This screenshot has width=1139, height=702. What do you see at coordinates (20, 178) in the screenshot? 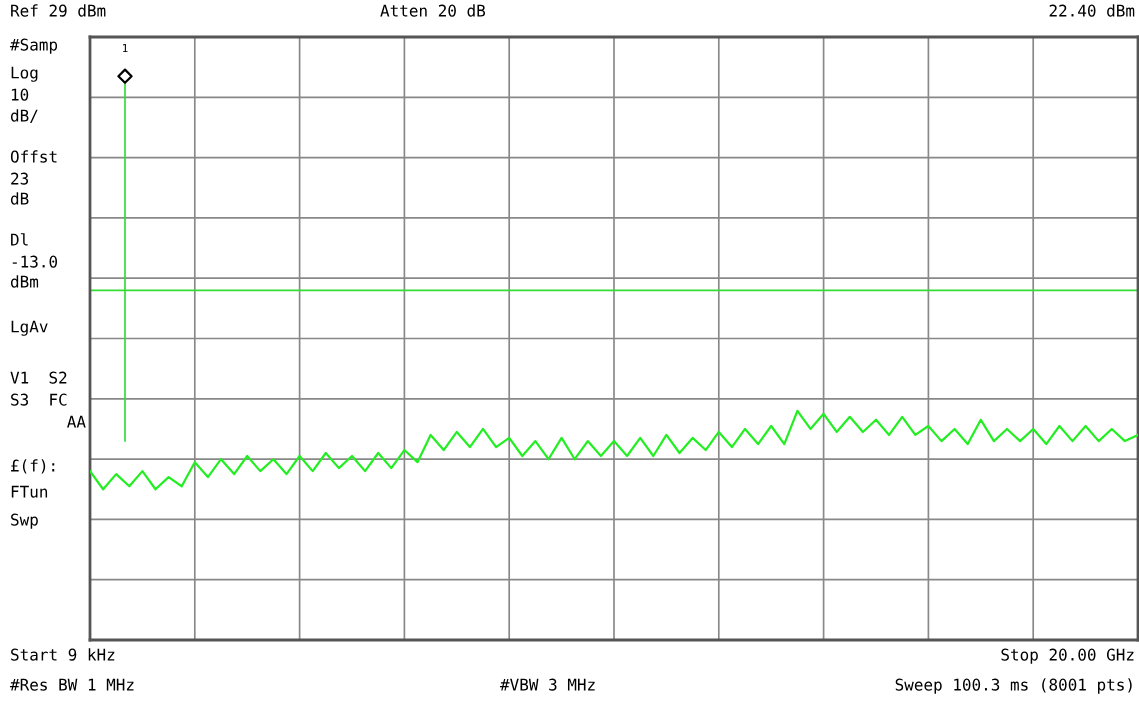
I see `text: 23` at bounding box center [20, 178].